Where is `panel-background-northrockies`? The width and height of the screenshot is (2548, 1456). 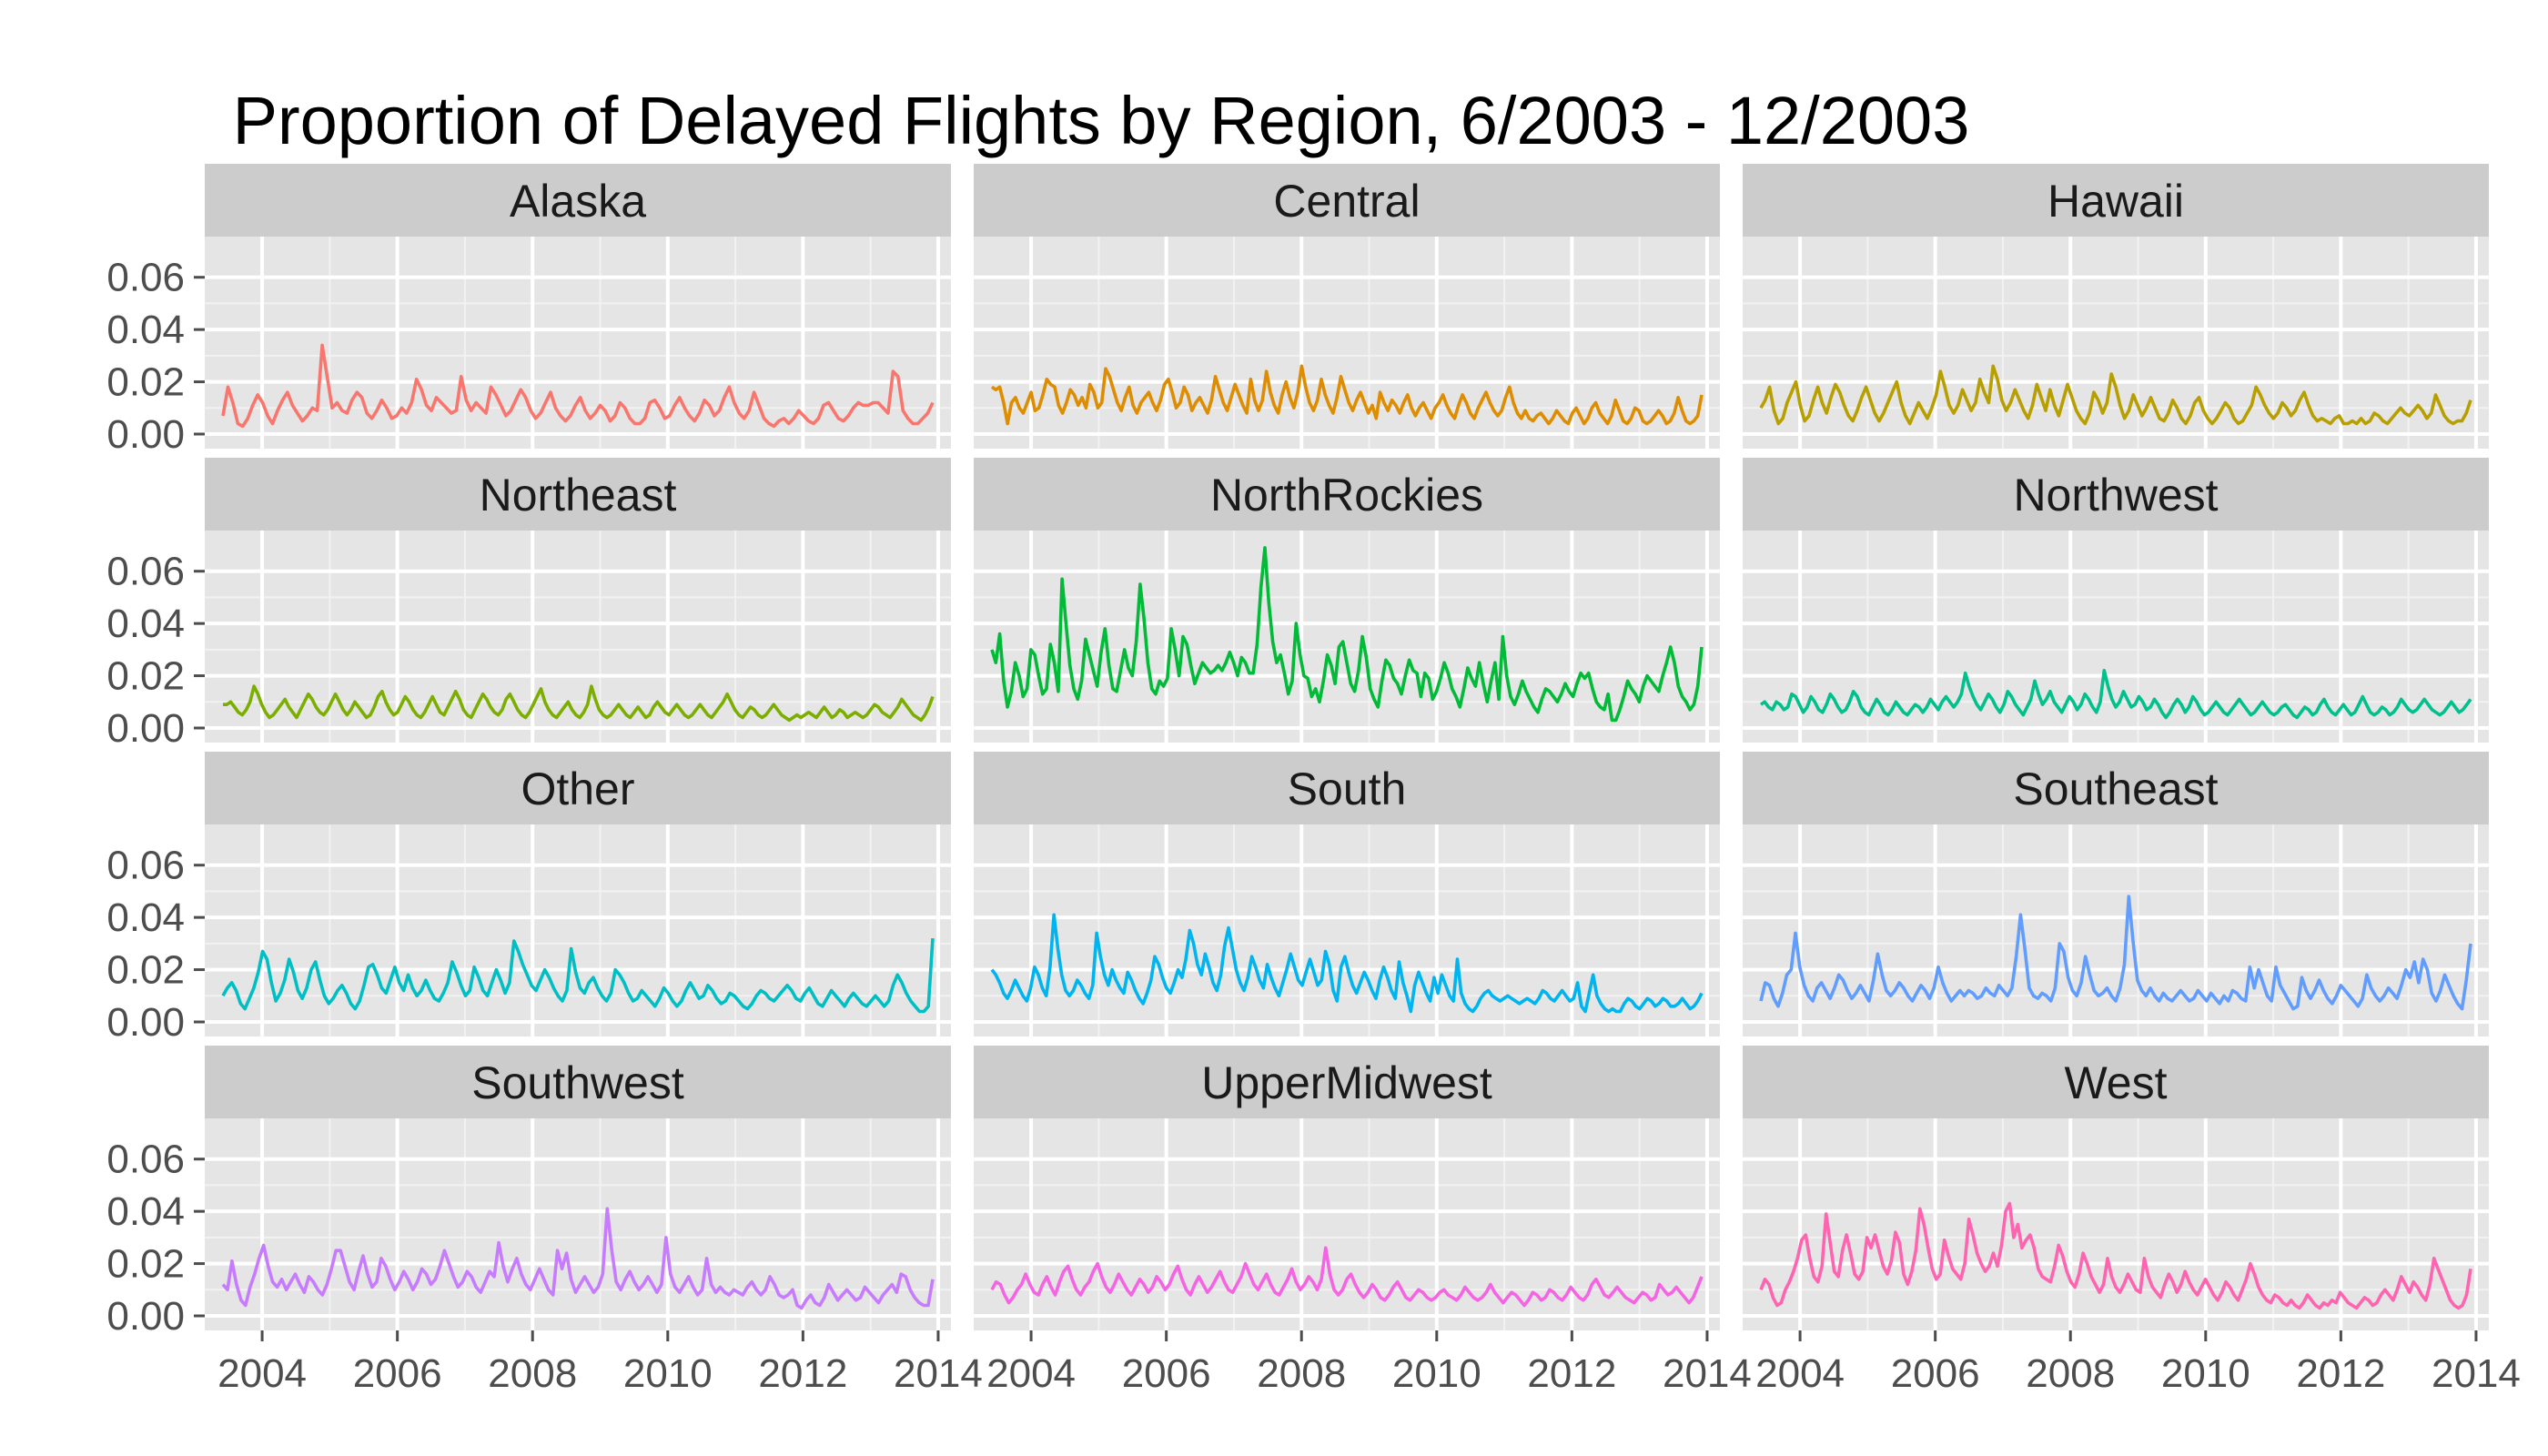 panel-background-northrockies is located at coordinates (1347, 637).